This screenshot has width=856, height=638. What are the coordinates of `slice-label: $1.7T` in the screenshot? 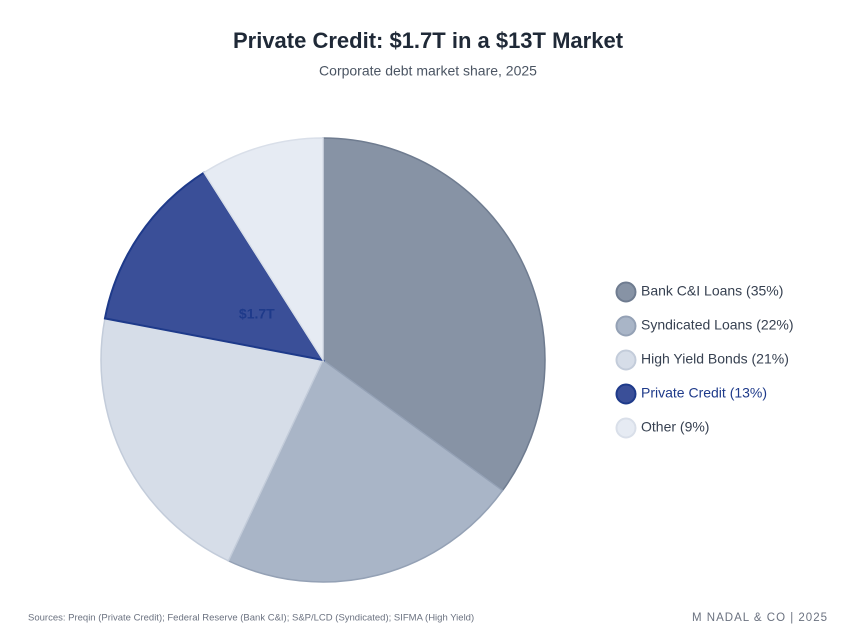 It's located at (257, 314).